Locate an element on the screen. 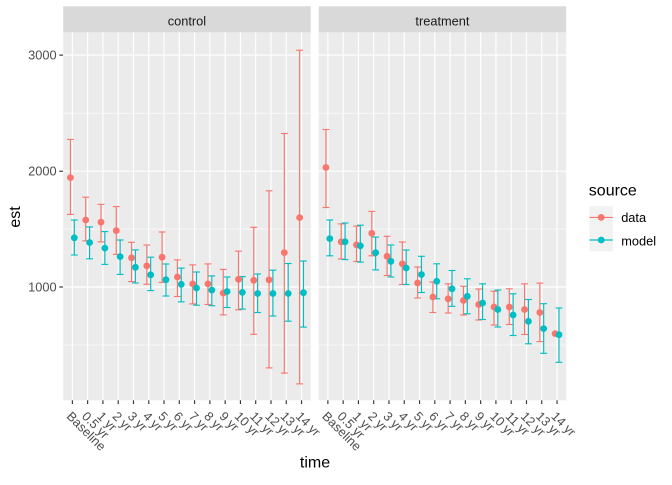 This screenshot has width=672, height=485. svg-text: 3000 is located at coordinates (42, 55).